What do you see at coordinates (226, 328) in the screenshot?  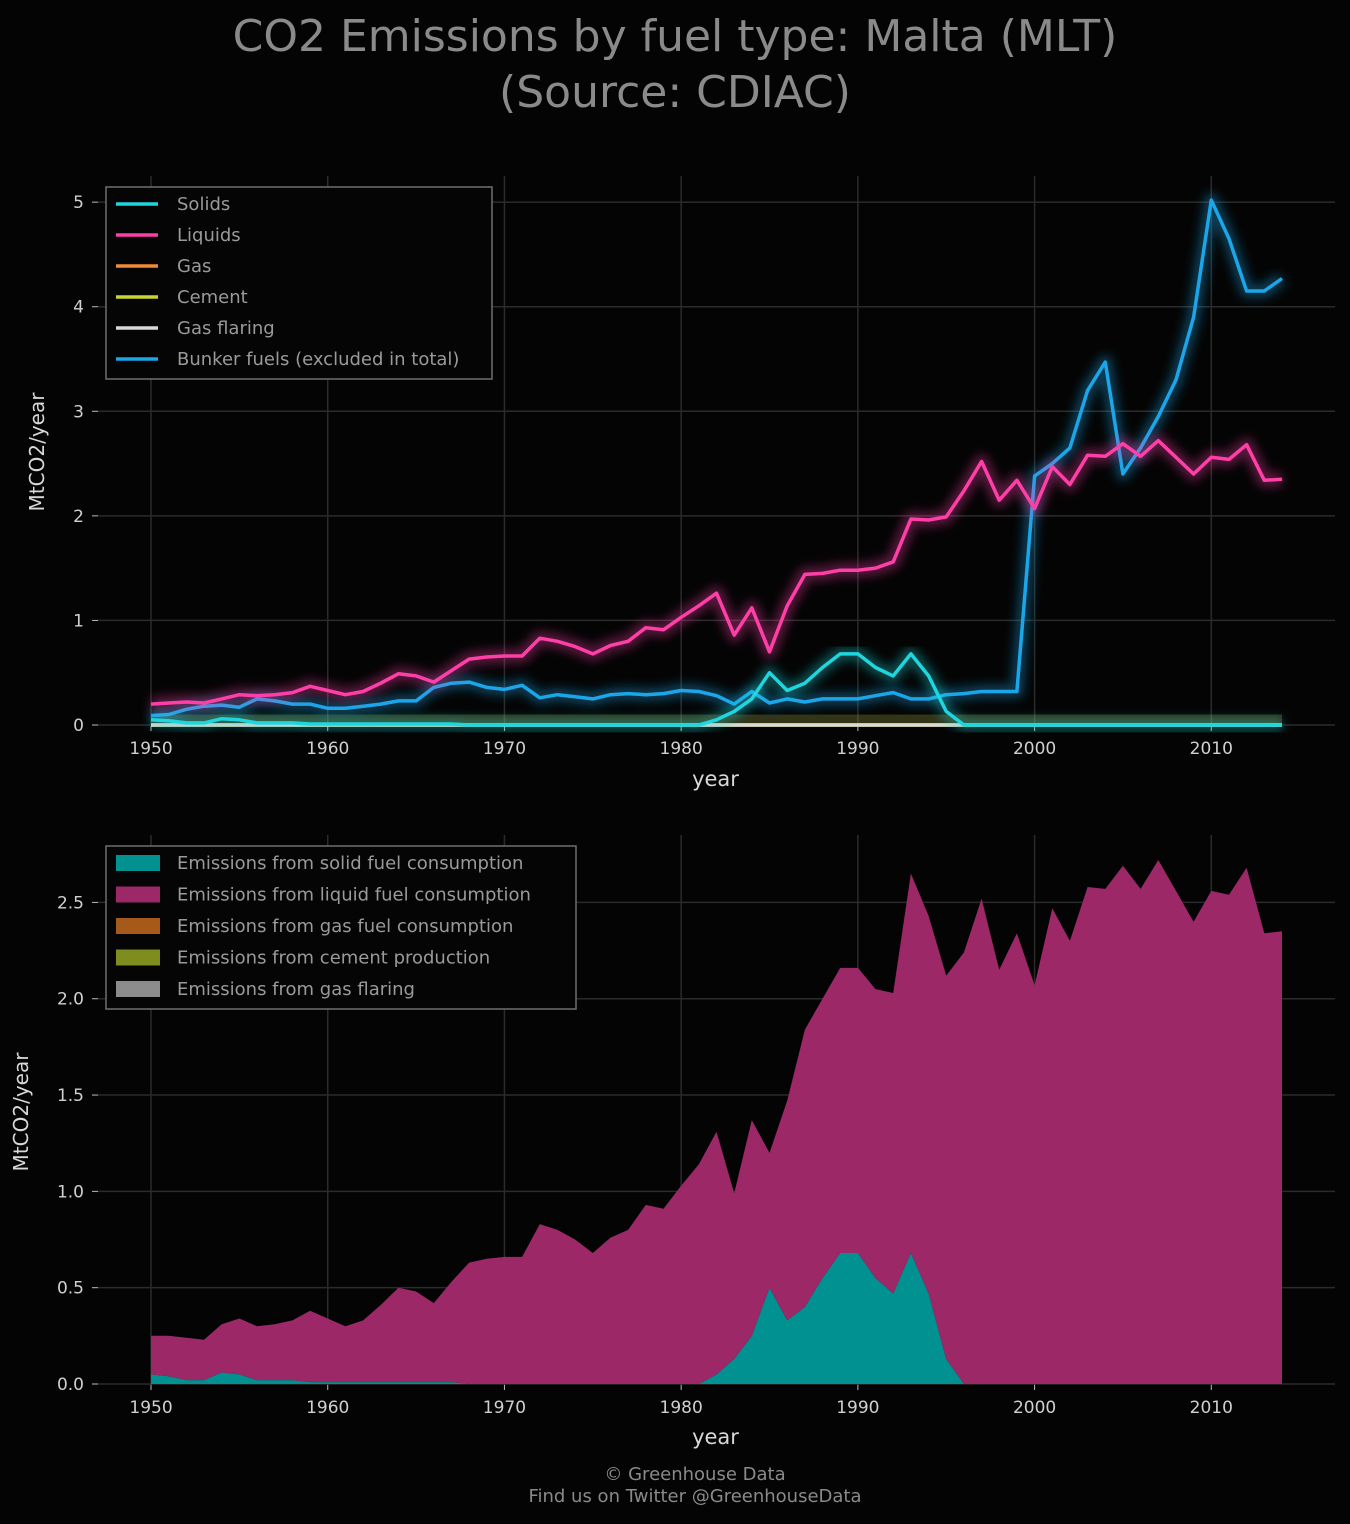 I see `legend-label: Gas flaring` at bounding box center [226, 328].